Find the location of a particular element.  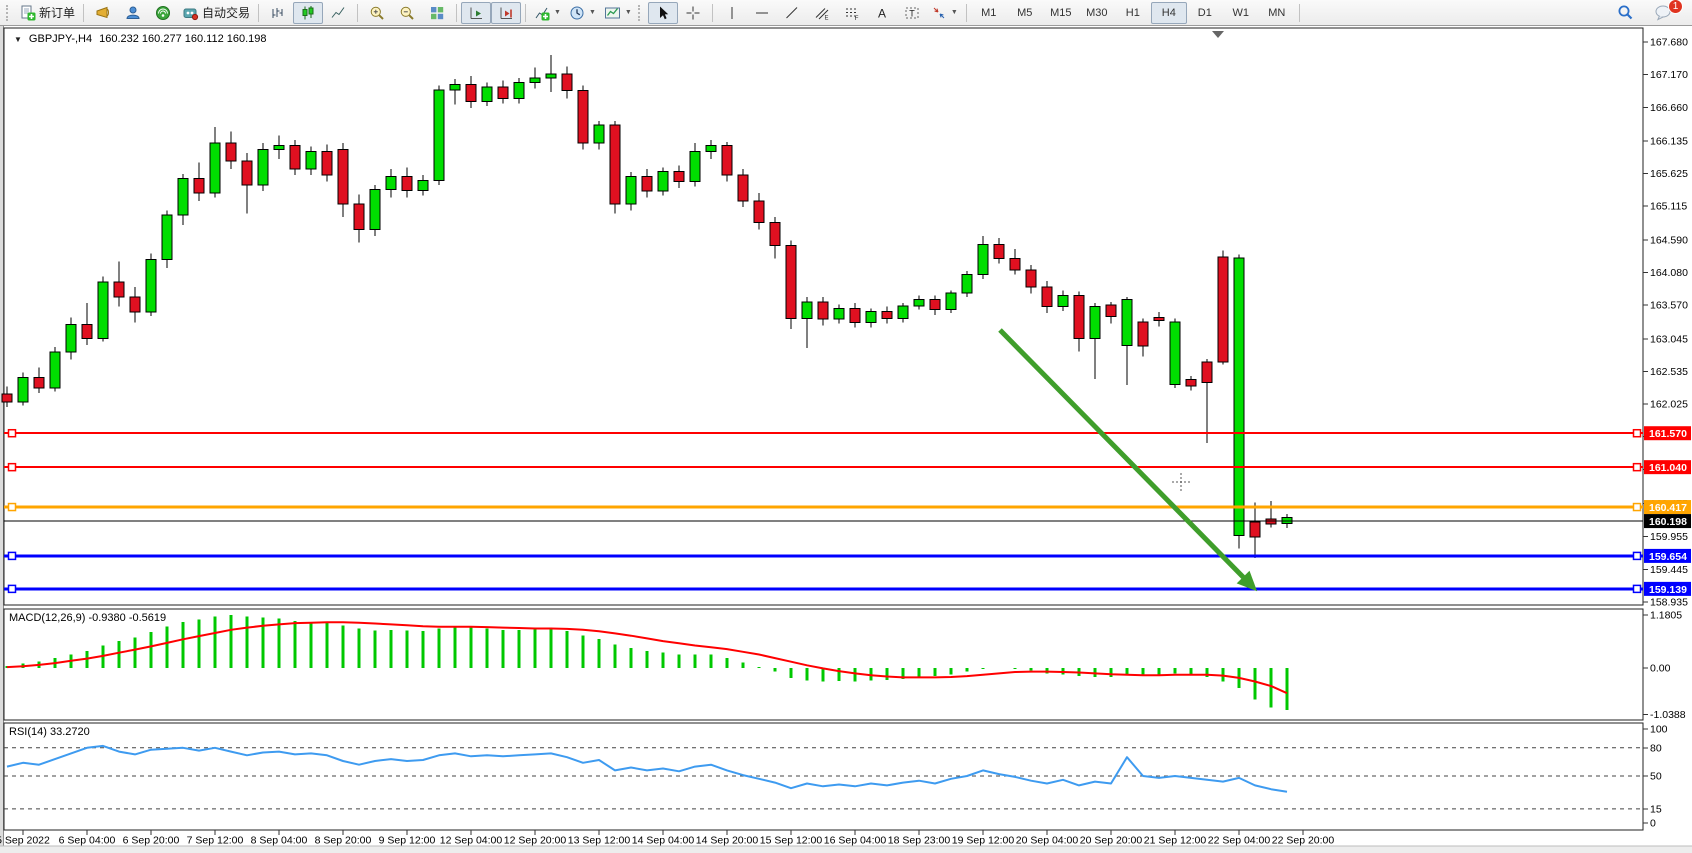

chart-candles-button is located at coordinates (308, 12).